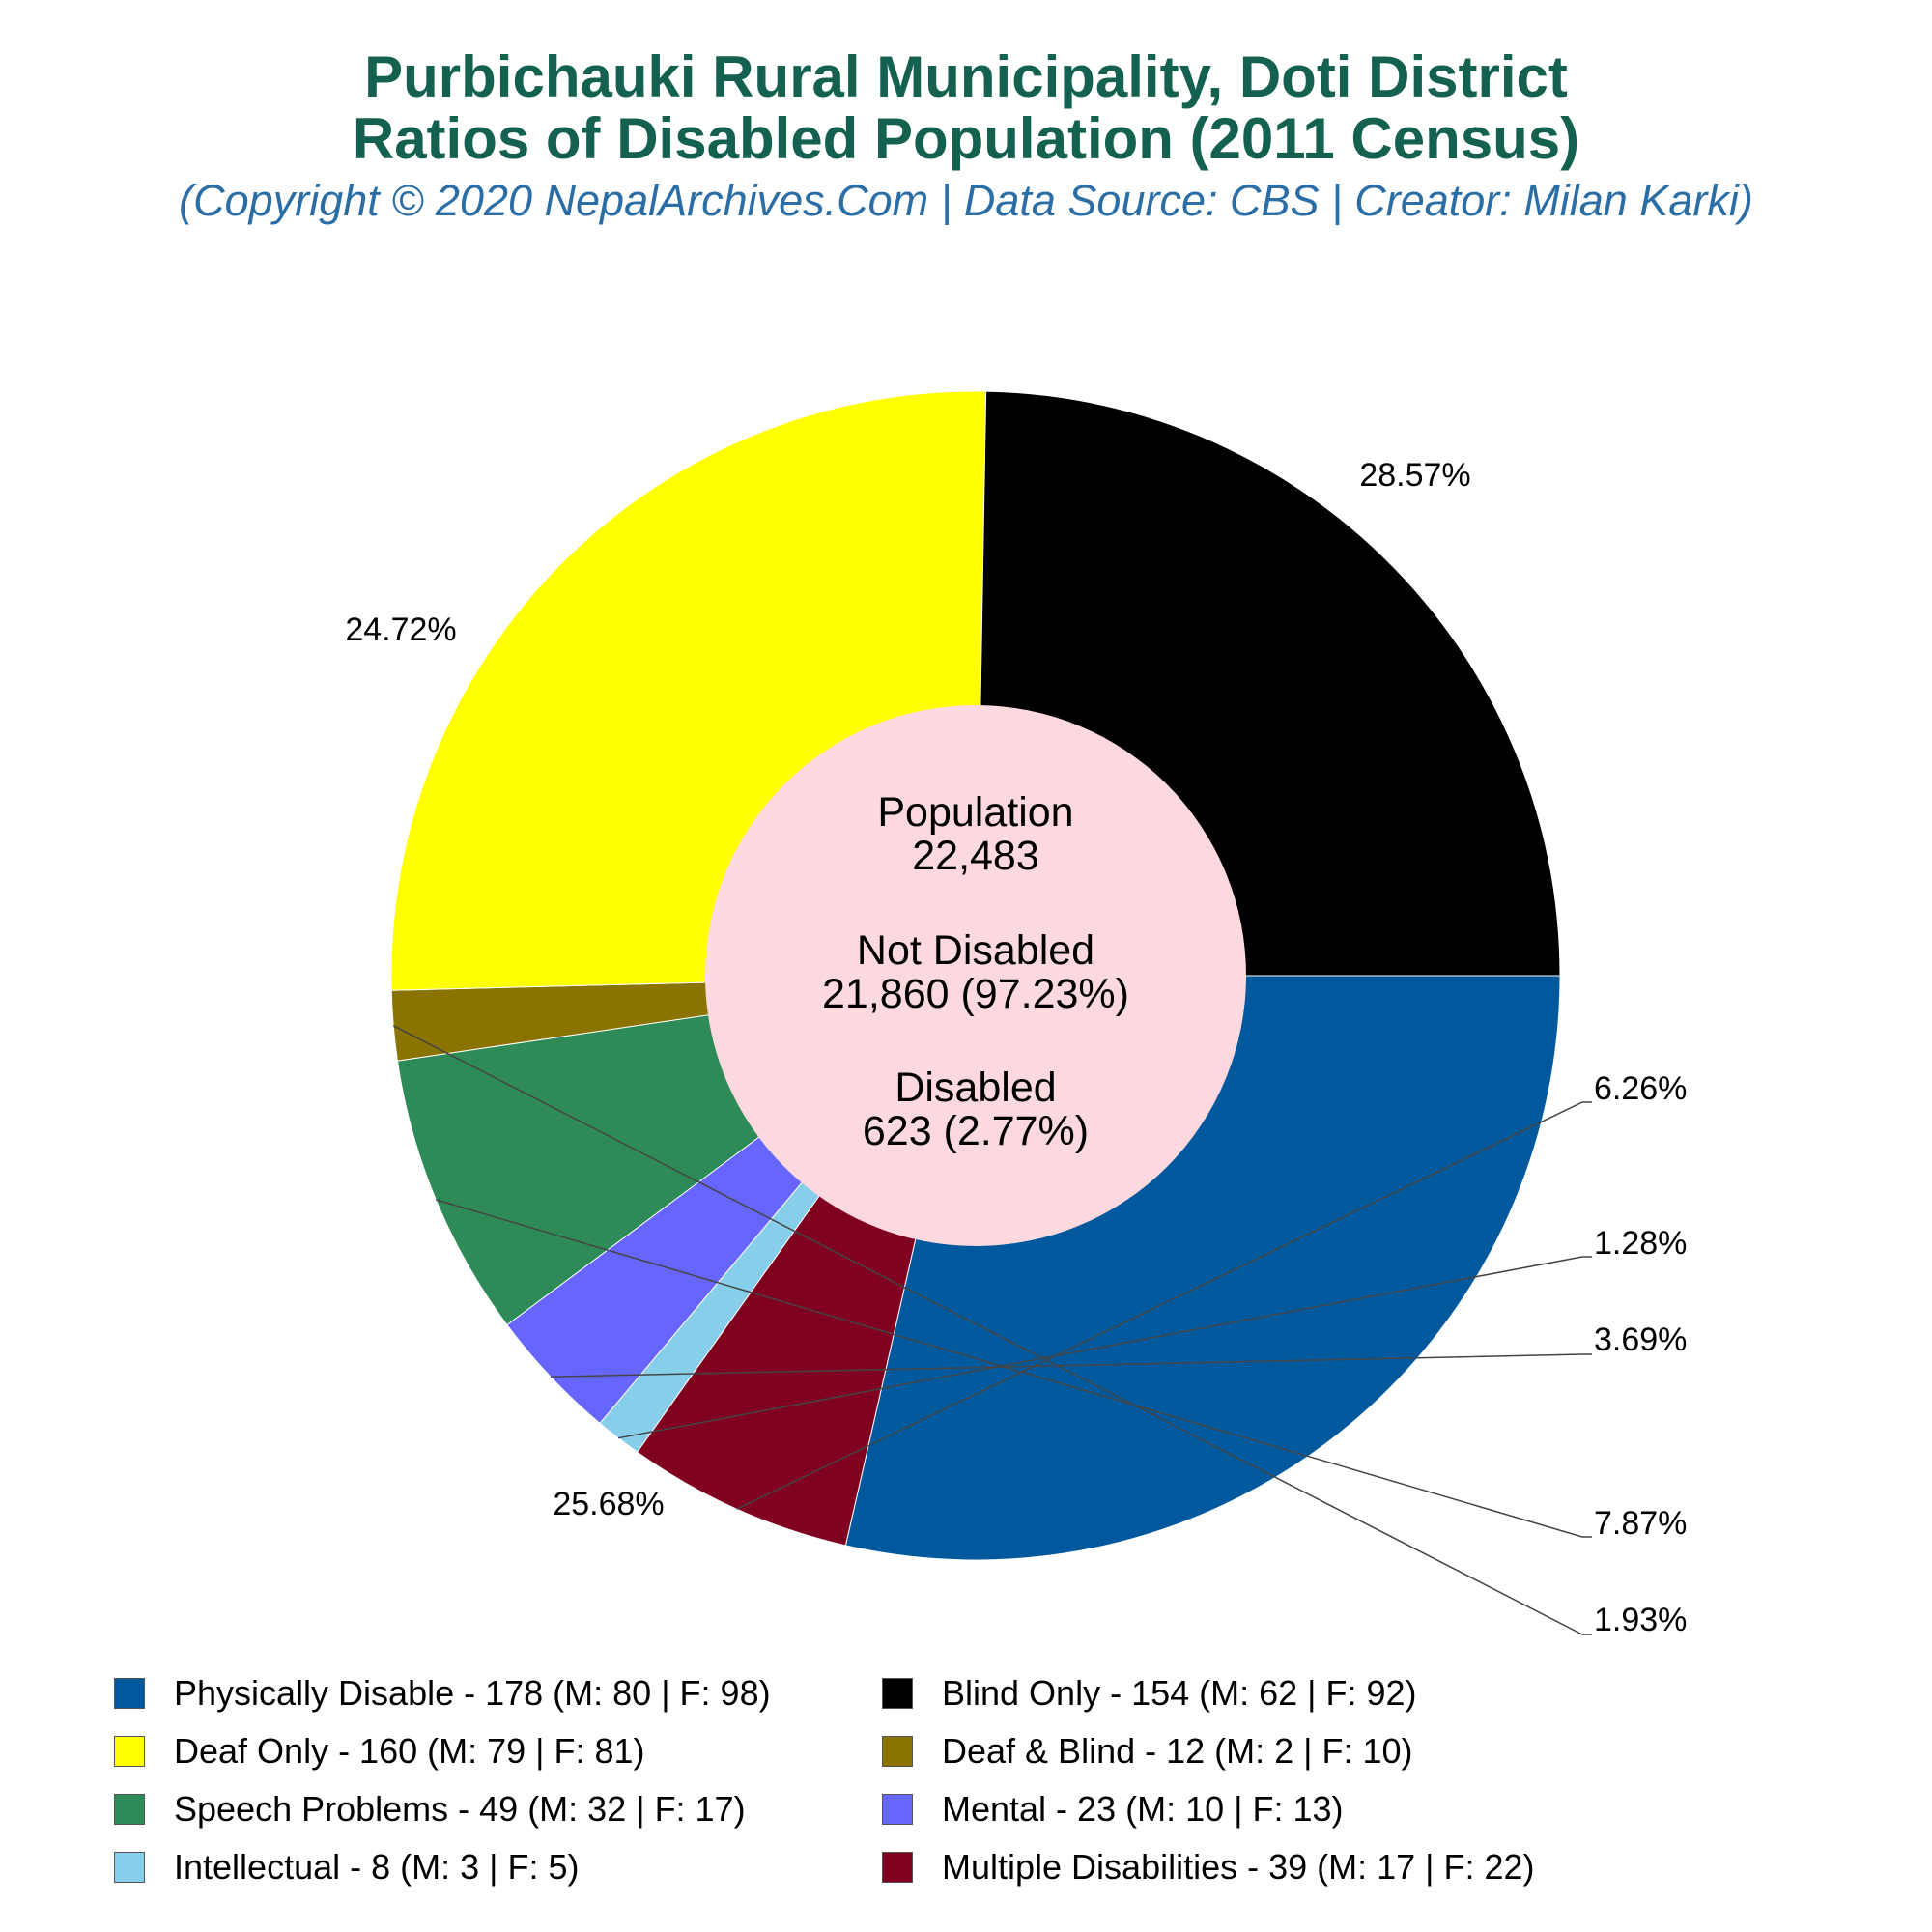  I want to click on slice-percent-label: 7.87%, so click(1640, 1523).